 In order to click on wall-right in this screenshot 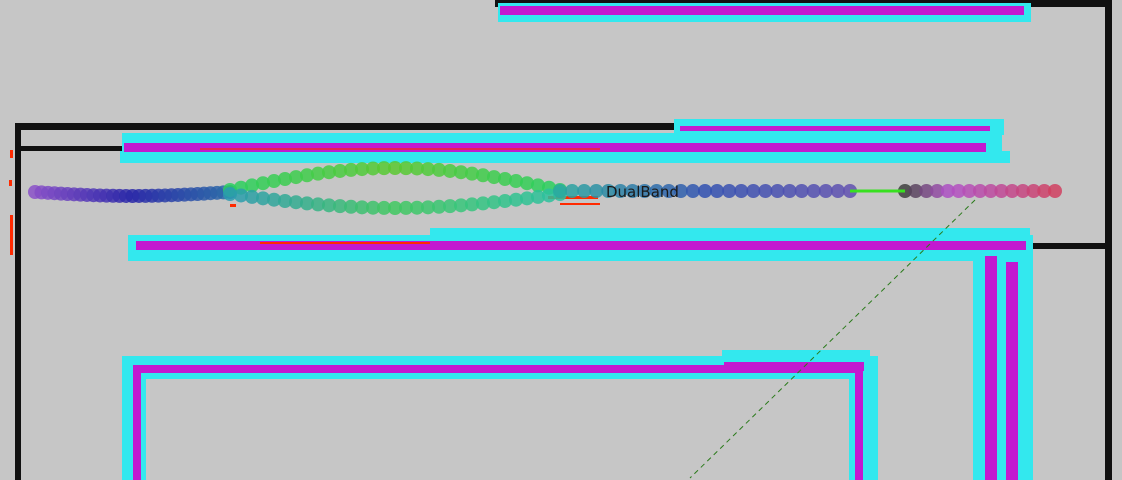, I will do `click(1108, 240)`.